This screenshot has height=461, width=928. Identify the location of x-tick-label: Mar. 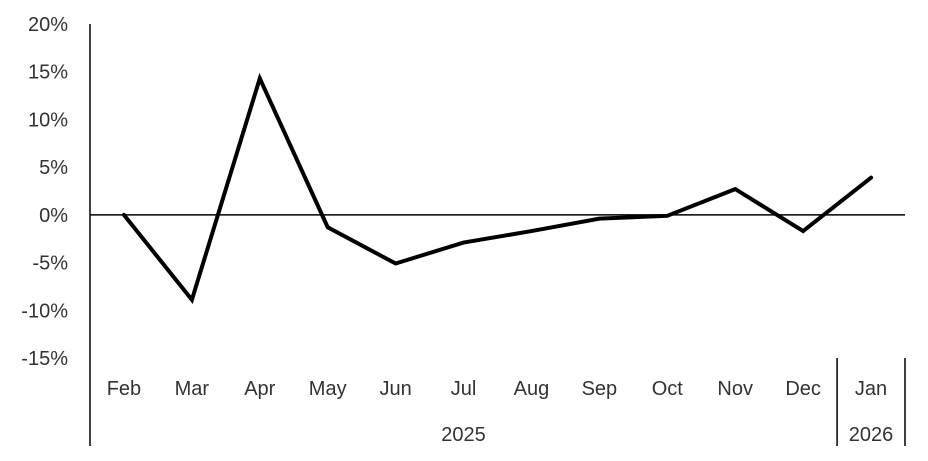
(192, 389).